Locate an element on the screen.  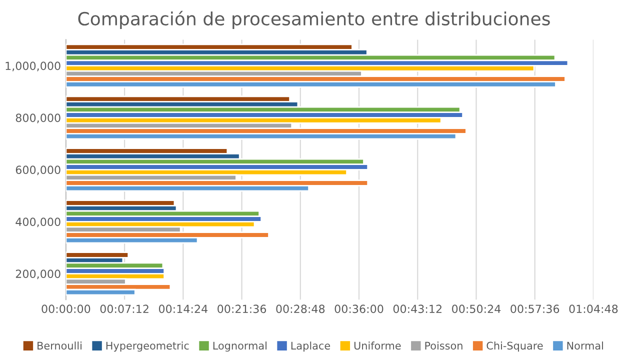
y-tick-label: 1,000,000 is located at coordinates (33, 67).